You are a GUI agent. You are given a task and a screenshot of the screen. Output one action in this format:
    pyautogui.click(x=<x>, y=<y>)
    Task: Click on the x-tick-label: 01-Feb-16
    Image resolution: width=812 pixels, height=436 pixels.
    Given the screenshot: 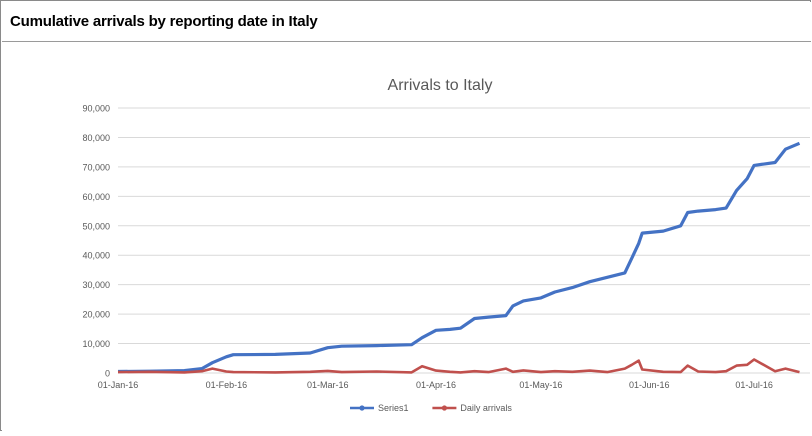 What is the action you would take?
    pyautogui.click(x=227, y=385)
    